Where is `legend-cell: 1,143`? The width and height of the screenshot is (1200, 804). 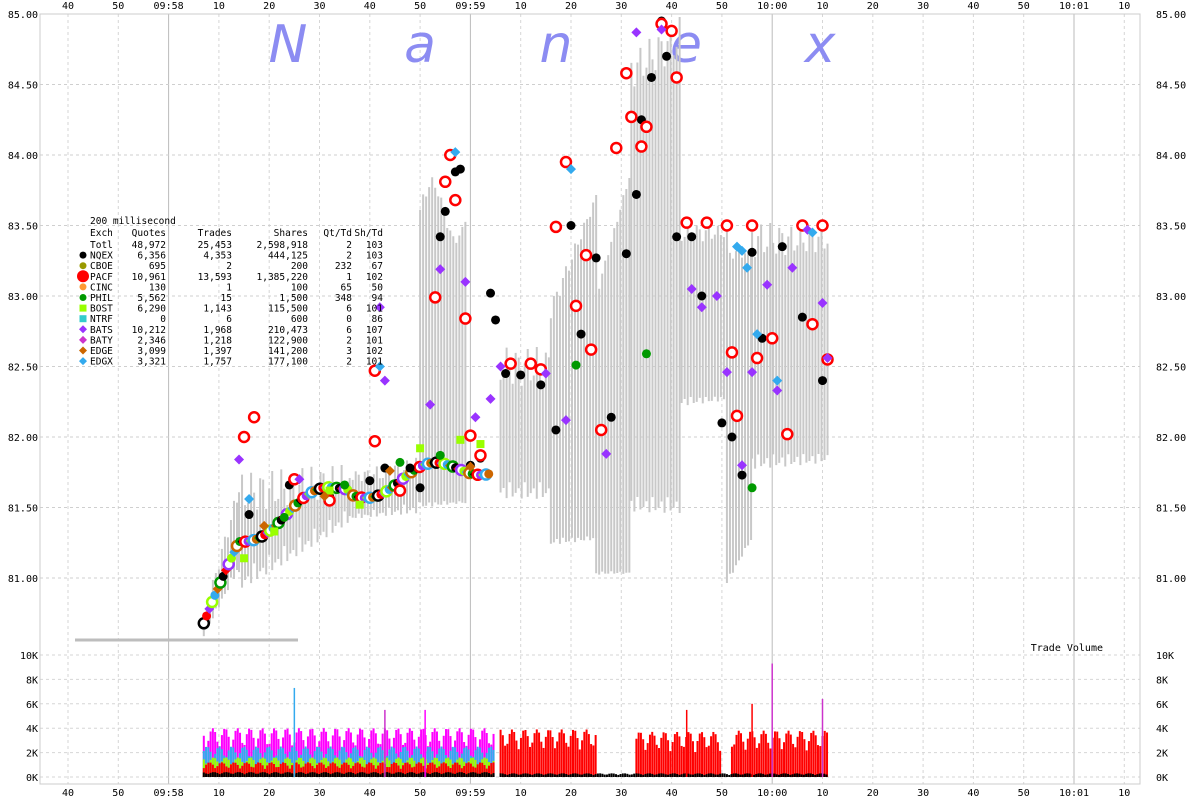
legend-cell: 1,143 is located at coordinates (217, 309).